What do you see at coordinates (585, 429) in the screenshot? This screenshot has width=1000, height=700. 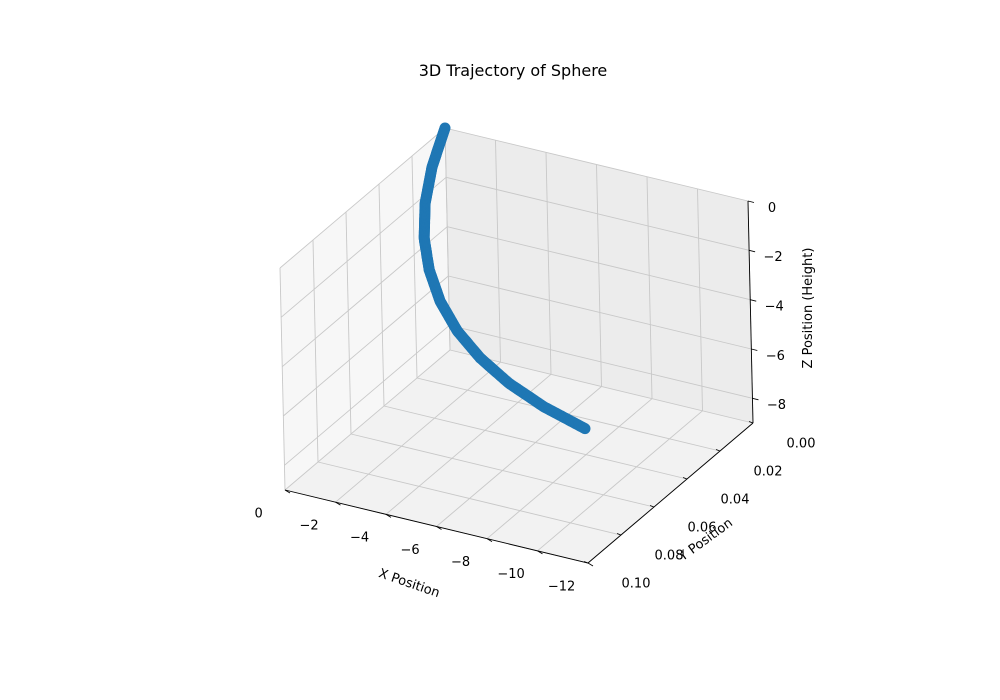 I see `data-point` at bounding box center [585, 429].